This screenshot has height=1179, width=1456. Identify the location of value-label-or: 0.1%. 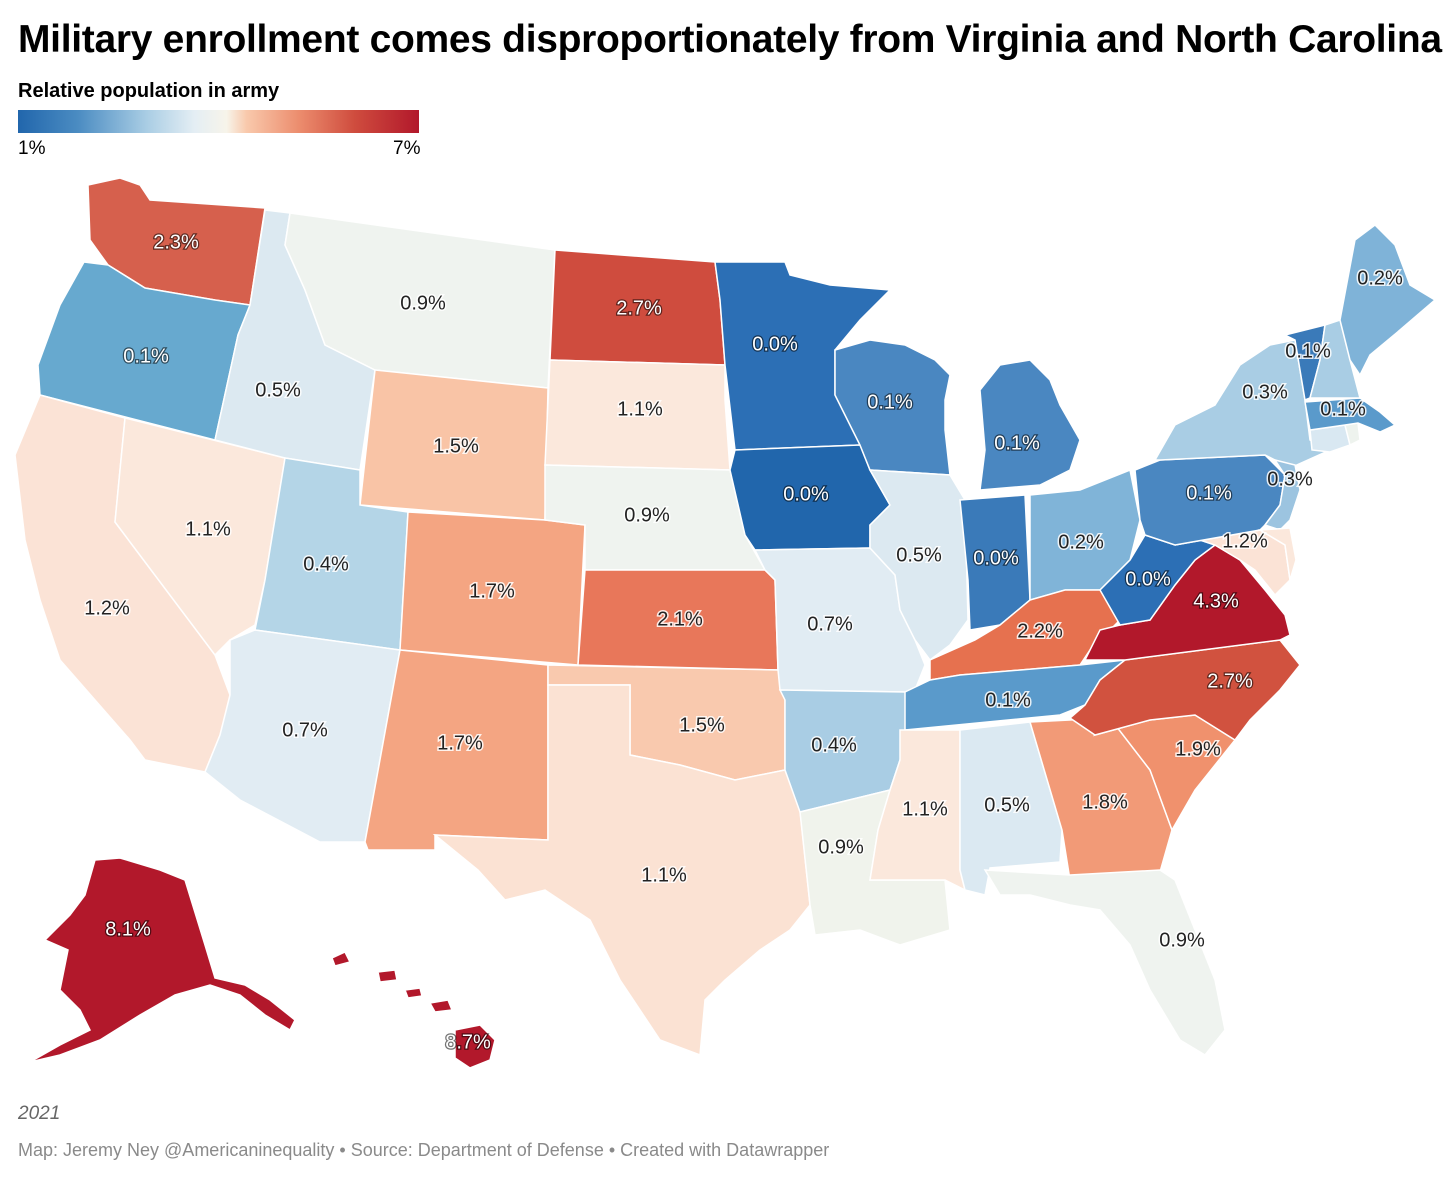
(146, 356).